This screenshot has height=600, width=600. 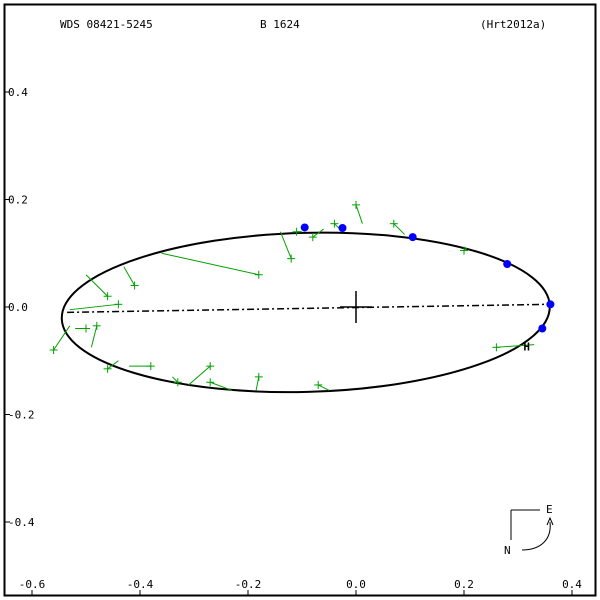 What do you see at coordinates (307, 308) in the screenshot?
I see `line-of-nodes` at bounding box center [307, 308].